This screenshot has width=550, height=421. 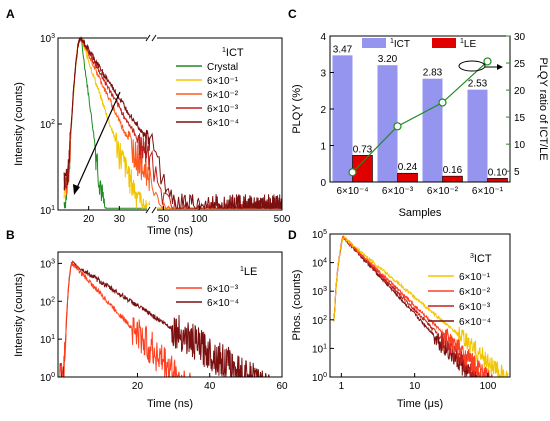 I want to click on panel-a-y-tick-label-exp: 3, so click(x=53, y=36).